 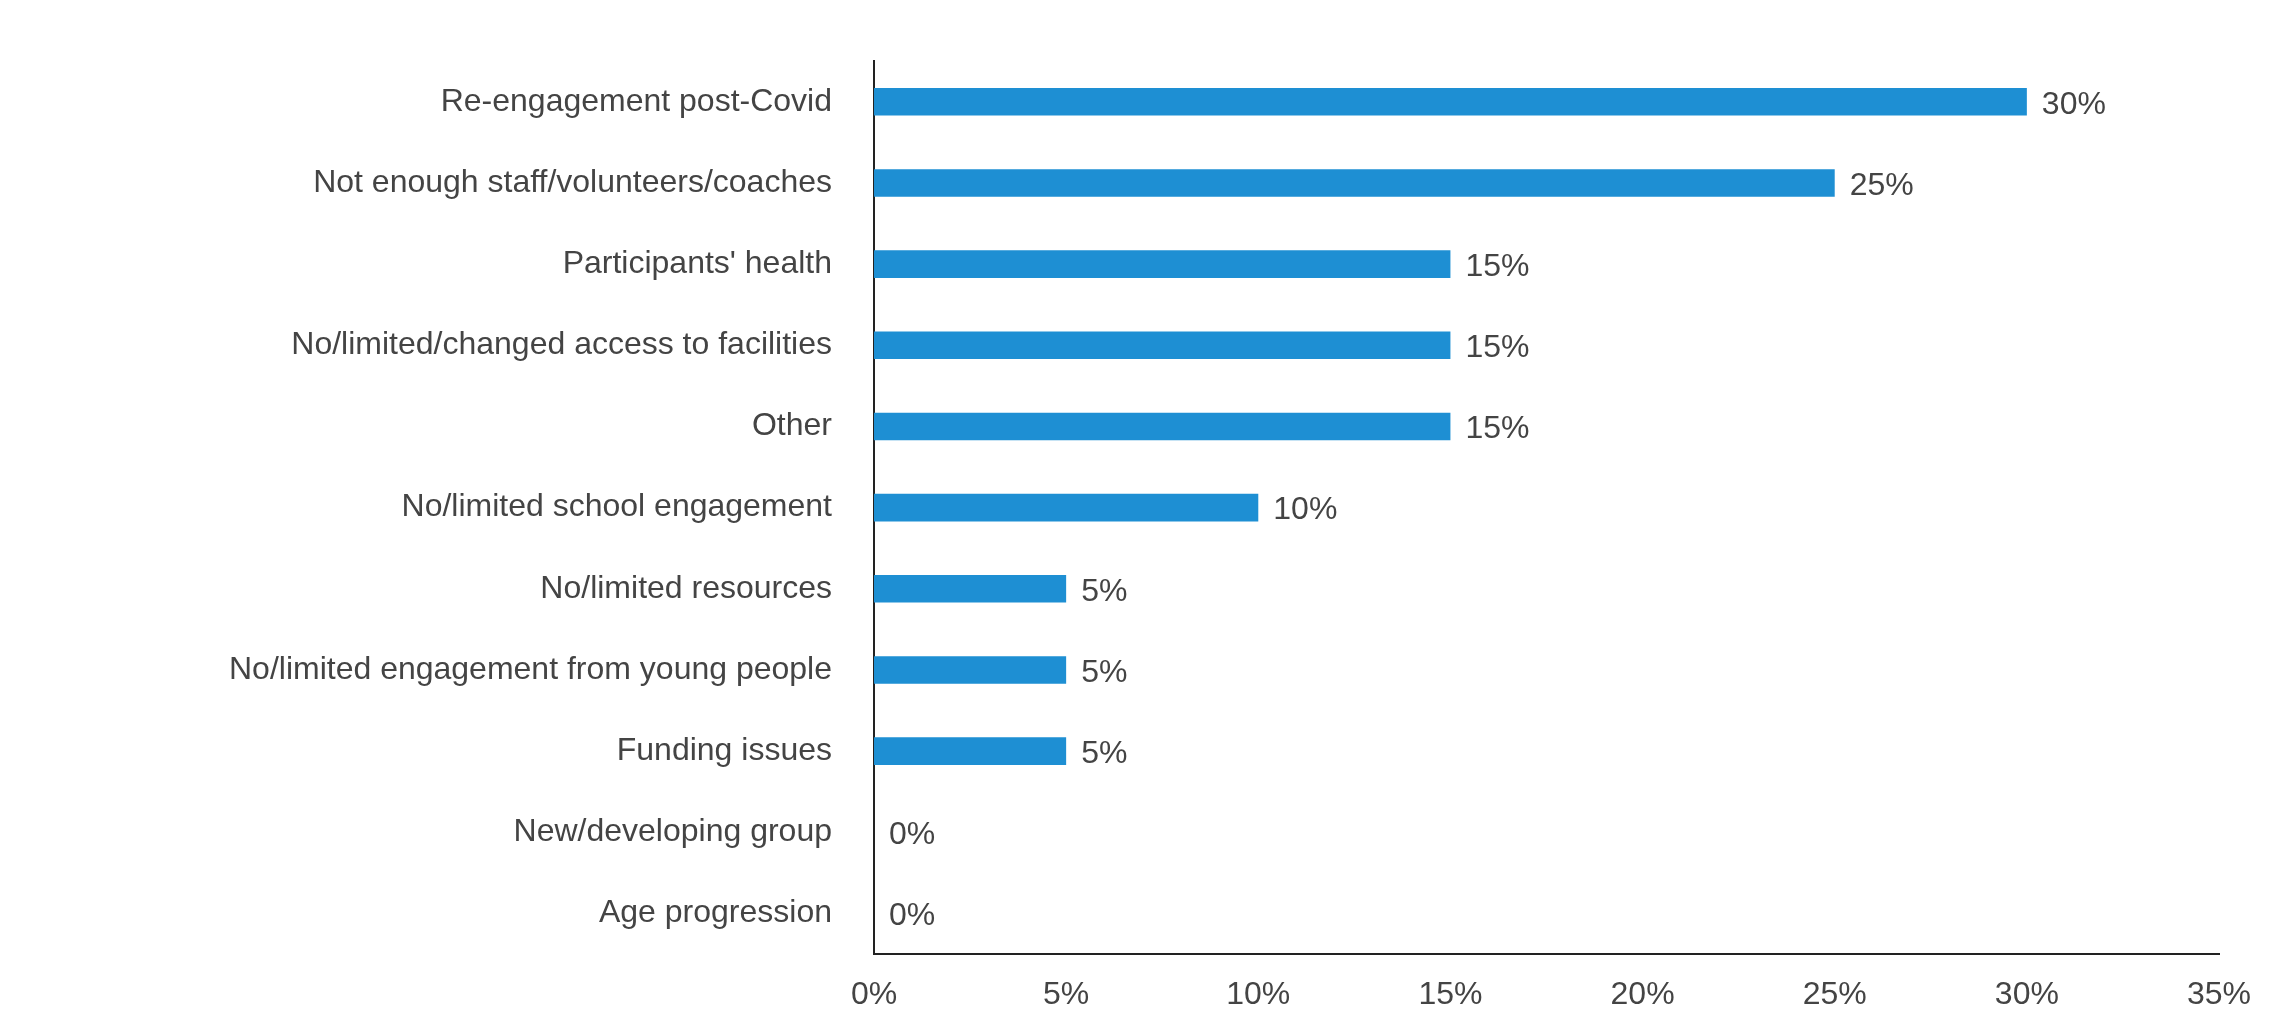 What do you see at coordinates (724, 748) in the screenshot?
I see `y-tick-label: Funding issues` at bounding box center [724, 748].